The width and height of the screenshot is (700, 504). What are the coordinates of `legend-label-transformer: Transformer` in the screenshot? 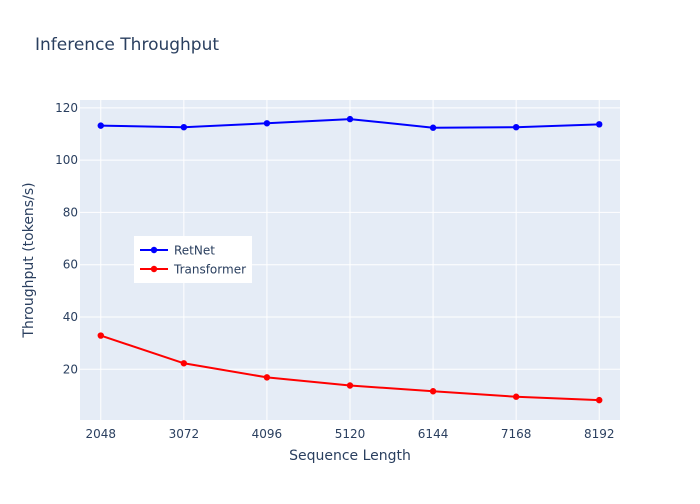 It's located at (209, 270).